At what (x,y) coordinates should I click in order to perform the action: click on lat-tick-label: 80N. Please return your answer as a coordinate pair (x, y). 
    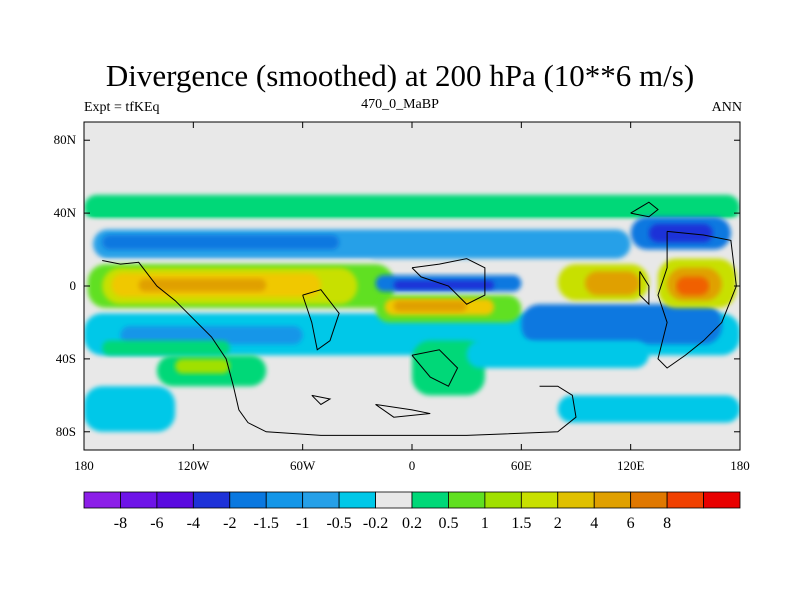
    Looking at the image, I should click on (65, 139).